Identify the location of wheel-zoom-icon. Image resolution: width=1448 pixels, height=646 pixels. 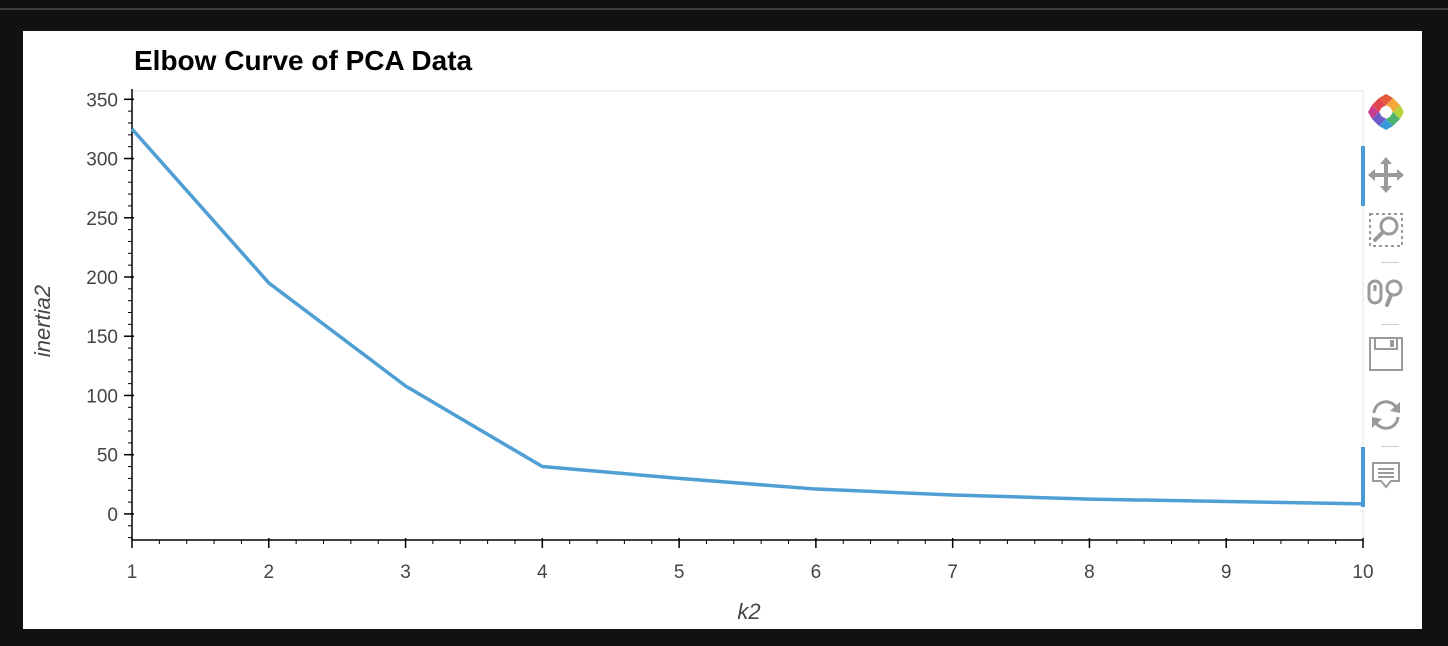
(1385, 293).